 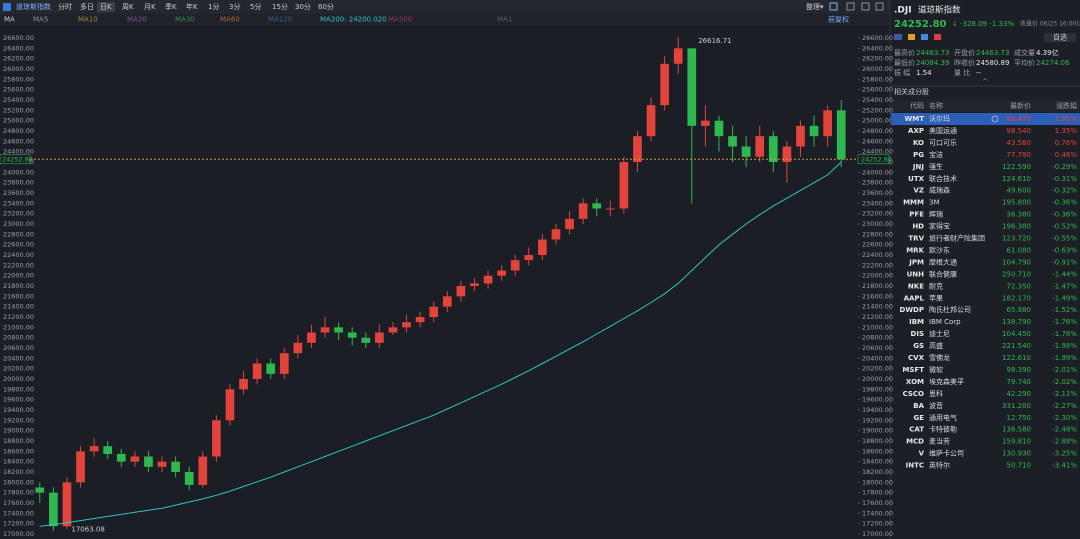 I want to click on row-code: BA, so click(x=918, y=406).